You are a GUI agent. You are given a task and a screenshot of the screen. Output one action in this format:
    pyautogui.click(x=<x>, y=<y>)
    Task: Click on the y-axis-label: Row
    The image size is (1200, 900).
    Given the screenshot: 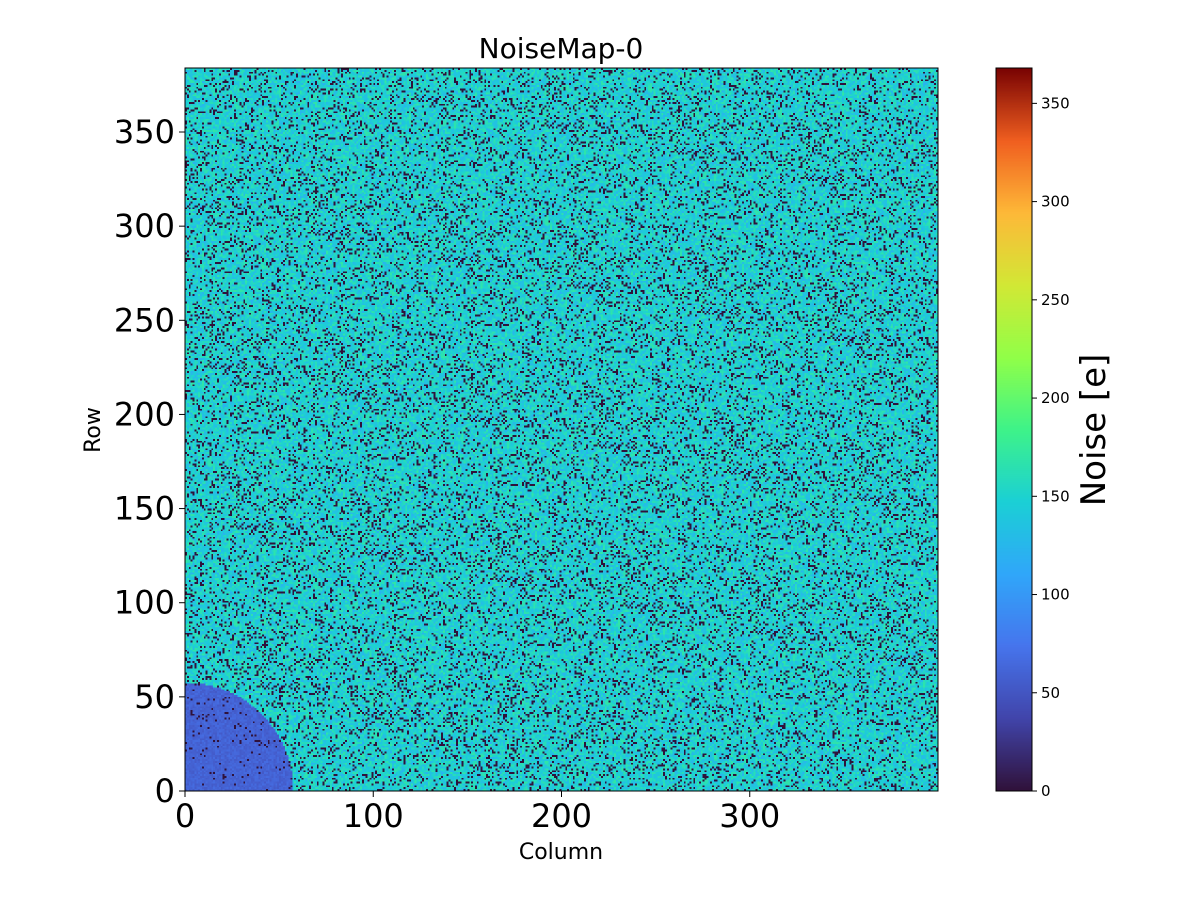 What is the action you would take?
    pyautogui.click(x=93, y=430)
    